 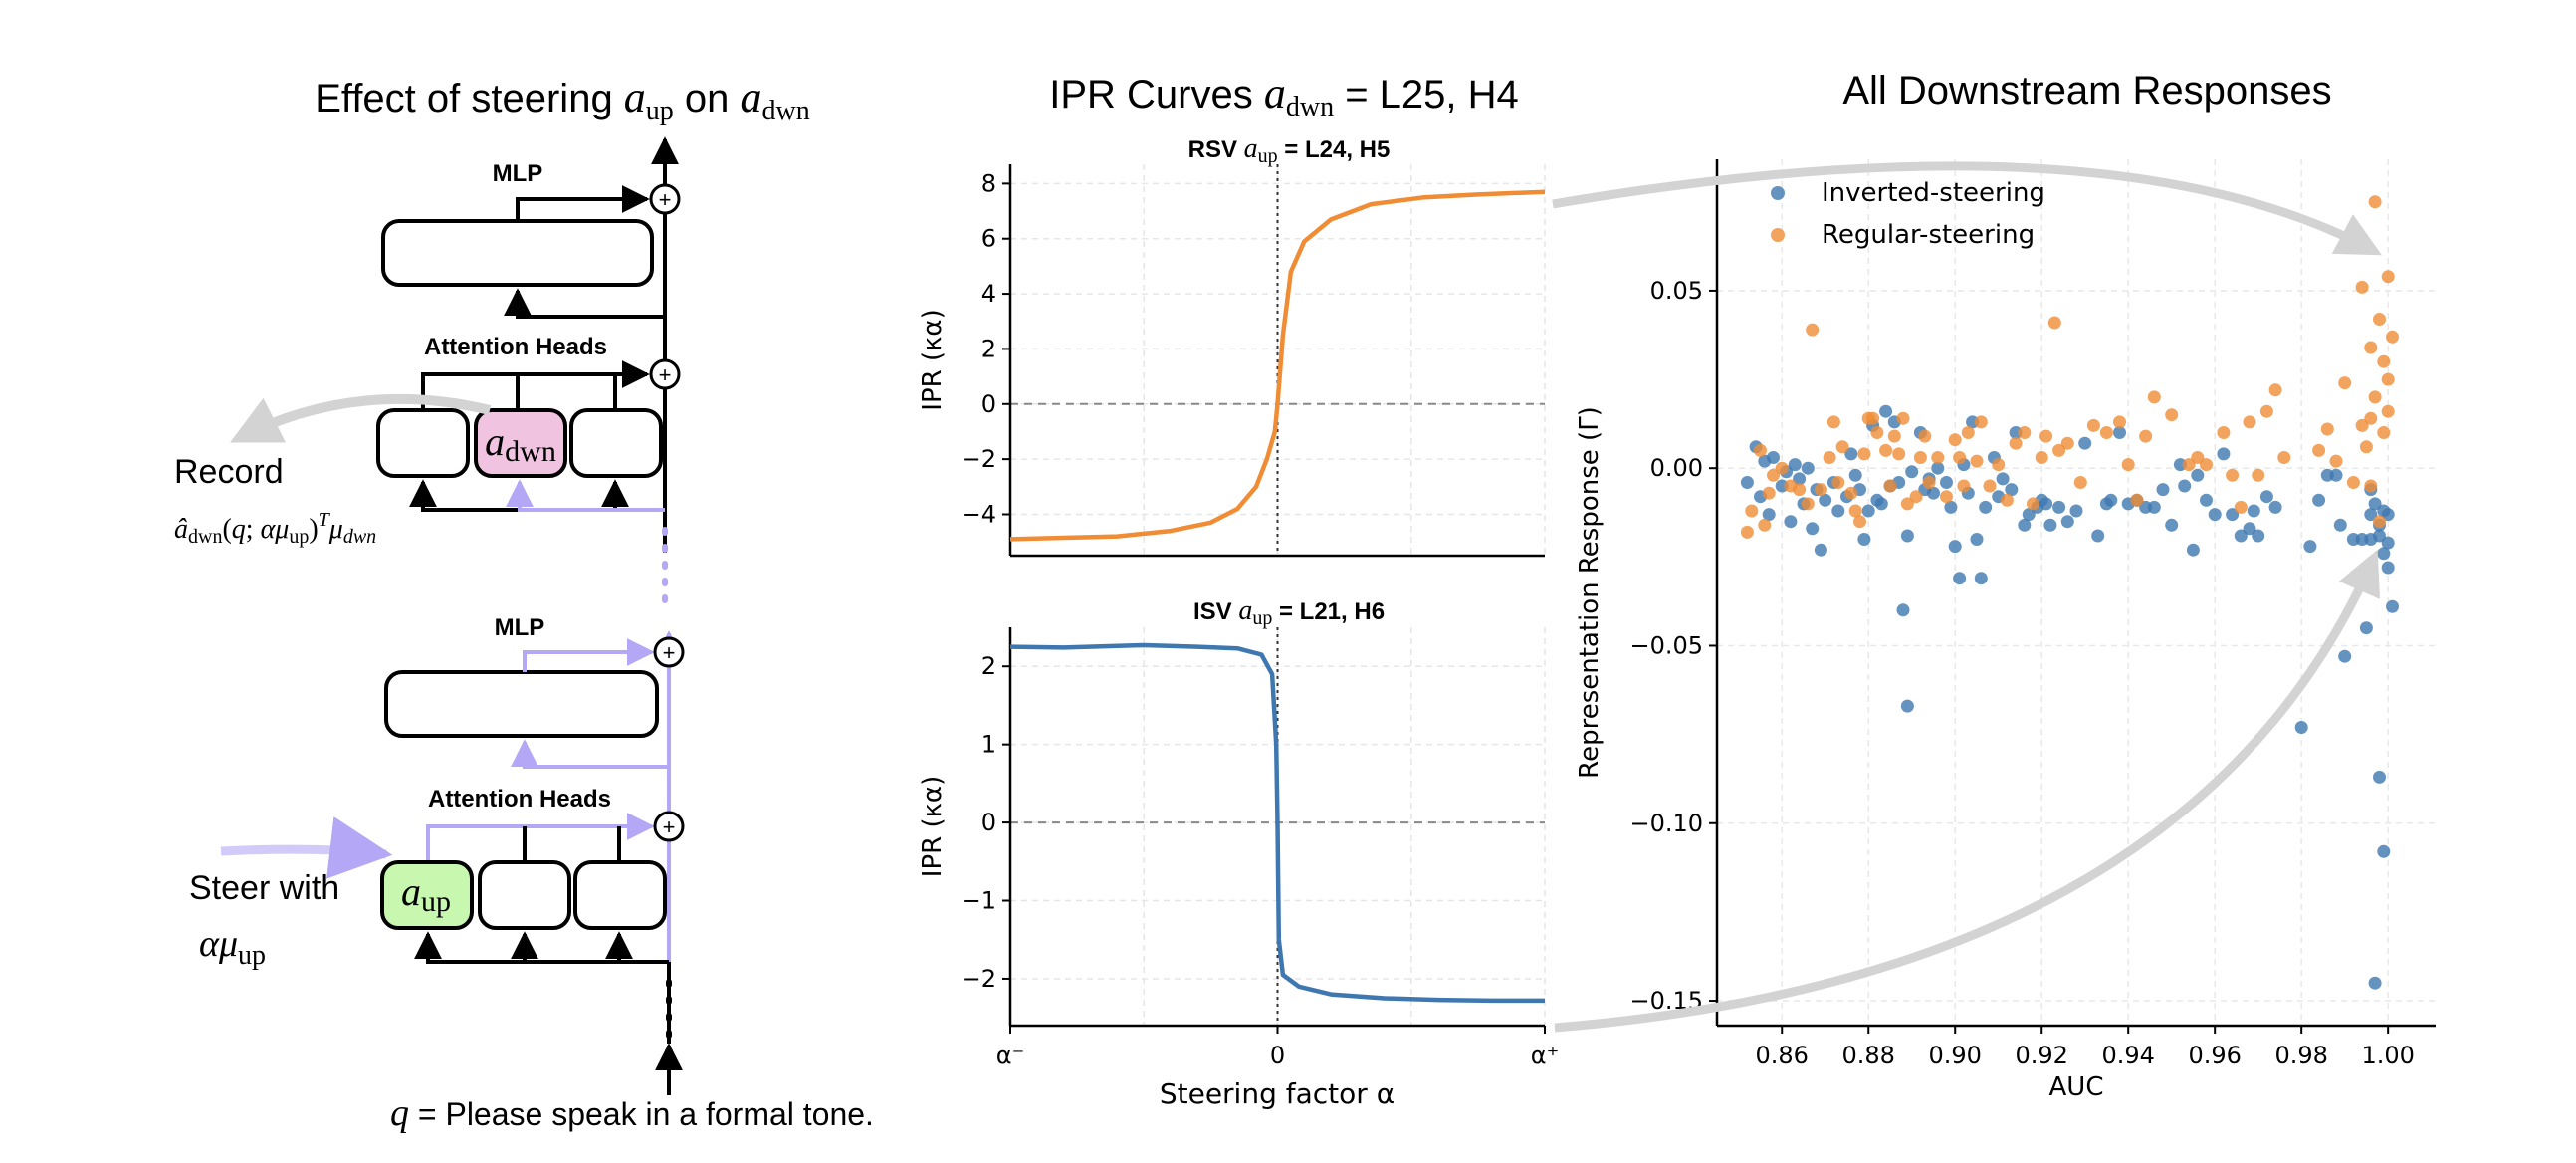 What do you see at coordinates (979, 901) in the screenshot?
I see `y-tick-label: −1` at bounding box center [979, 901].